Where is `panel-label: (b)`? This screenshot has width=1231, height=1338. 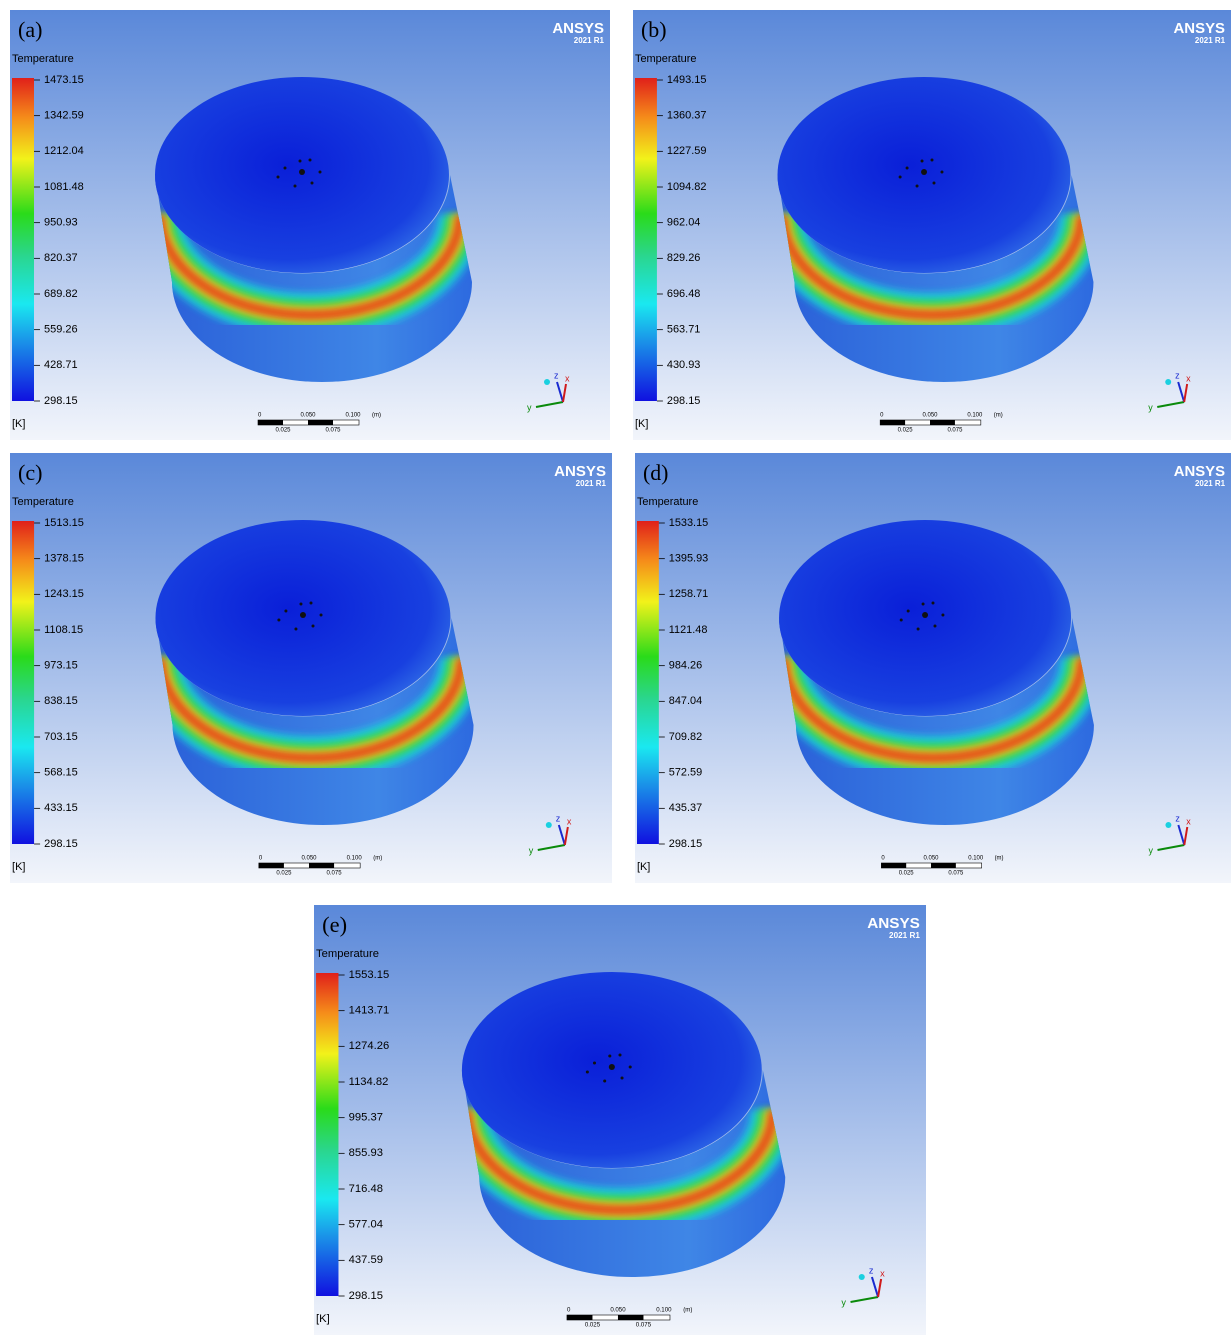
panel-label: (b) is located at coordinates (654, 29).